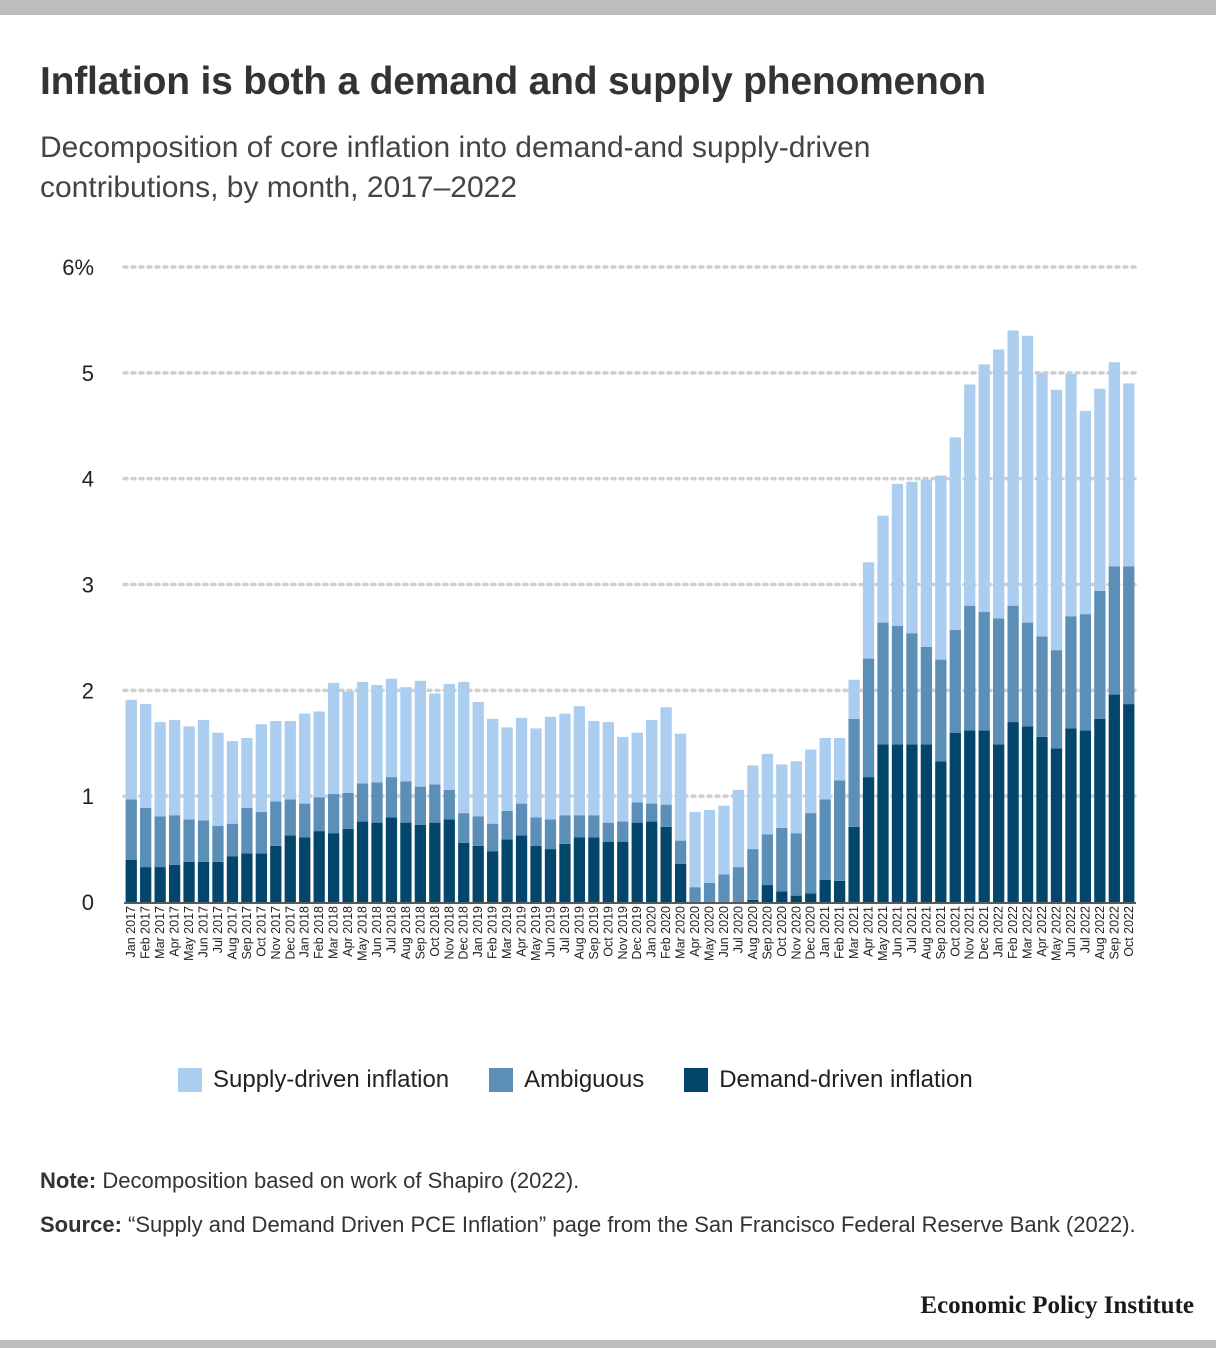 The width and height of the screenshot is (1216, 1348). Describe the element at coordinates (507, 932) in the screenshot. I see `x-tick-label: Mar 2019` at that location.